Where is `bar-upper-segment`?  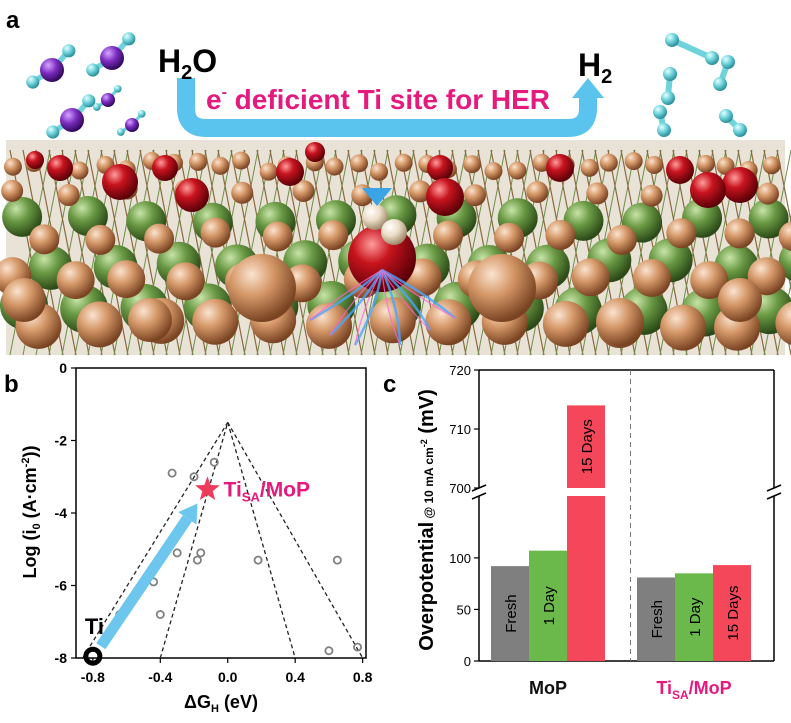
bar-upper-segment is located at coordinates (586, 446).